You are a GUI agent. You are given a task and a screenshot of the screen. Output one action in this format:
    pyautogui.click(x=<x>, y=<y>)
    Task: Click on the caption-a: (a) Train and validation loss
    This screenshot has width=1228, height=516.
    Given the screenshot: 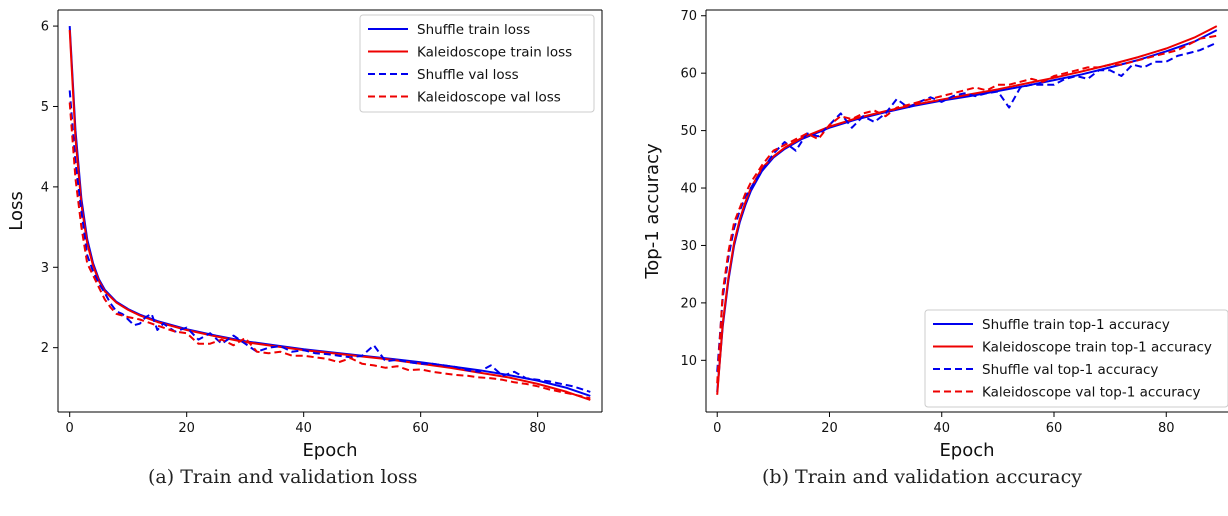 What is the action you would take?
    pyautogui.click(x=283, y=477)
    